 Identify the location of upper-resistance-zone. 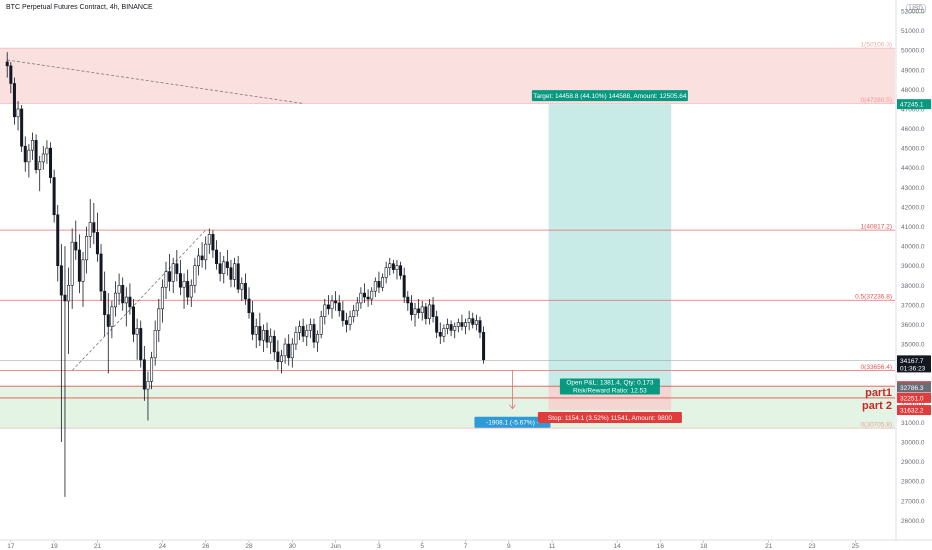
(447, 76).